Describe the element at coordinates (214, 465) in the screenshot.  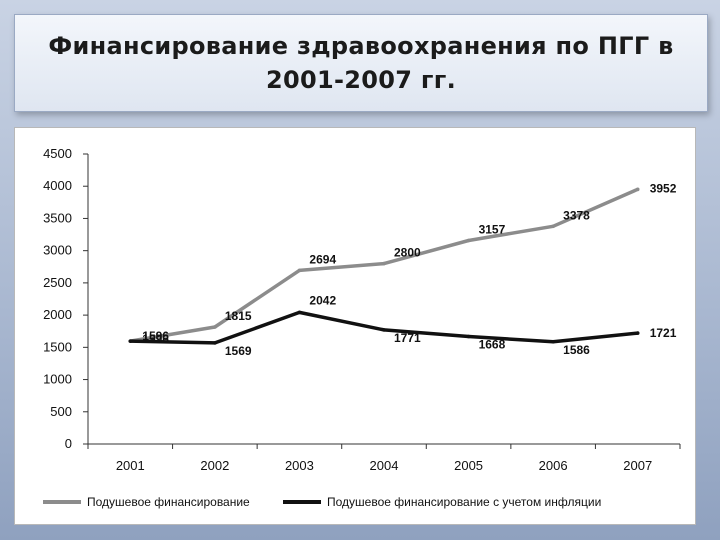
I see `x-tick-label: 2002` at that location.